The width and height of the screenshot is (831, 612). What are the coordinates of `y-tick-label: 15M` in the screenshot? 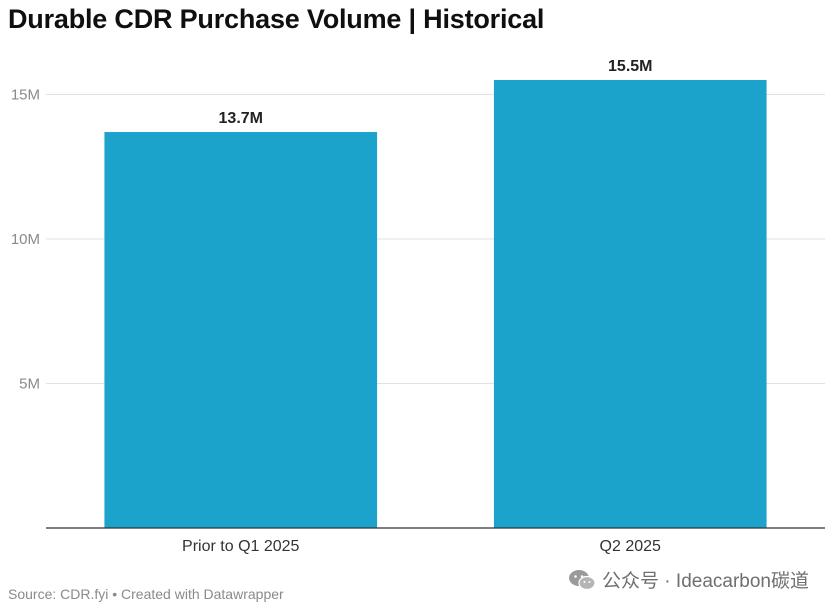 It's located at (25, 94).